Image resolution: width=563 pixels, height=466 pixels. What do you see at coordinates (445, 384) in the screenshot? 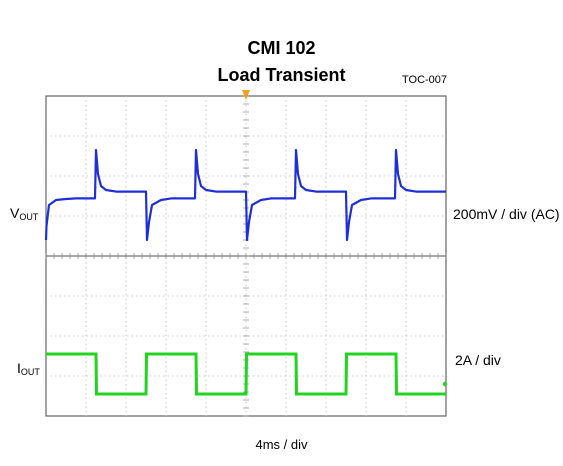
I see `iout-marker` at bounding box center [445, 384].